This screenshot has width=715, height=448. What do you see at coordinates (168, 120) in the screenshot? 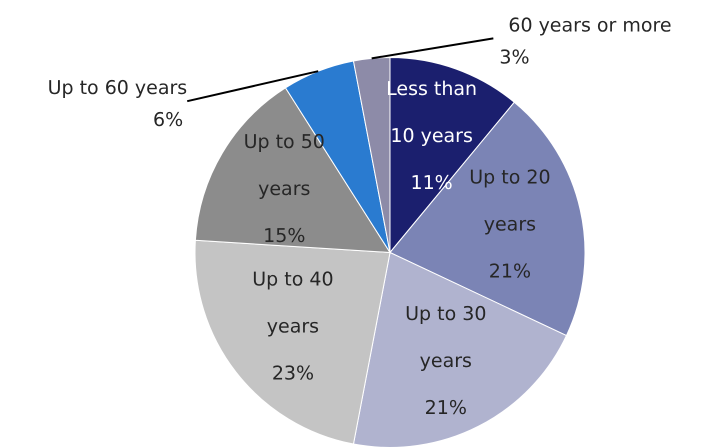
I see `data-label: 6%` at bounding box center [168, 120].